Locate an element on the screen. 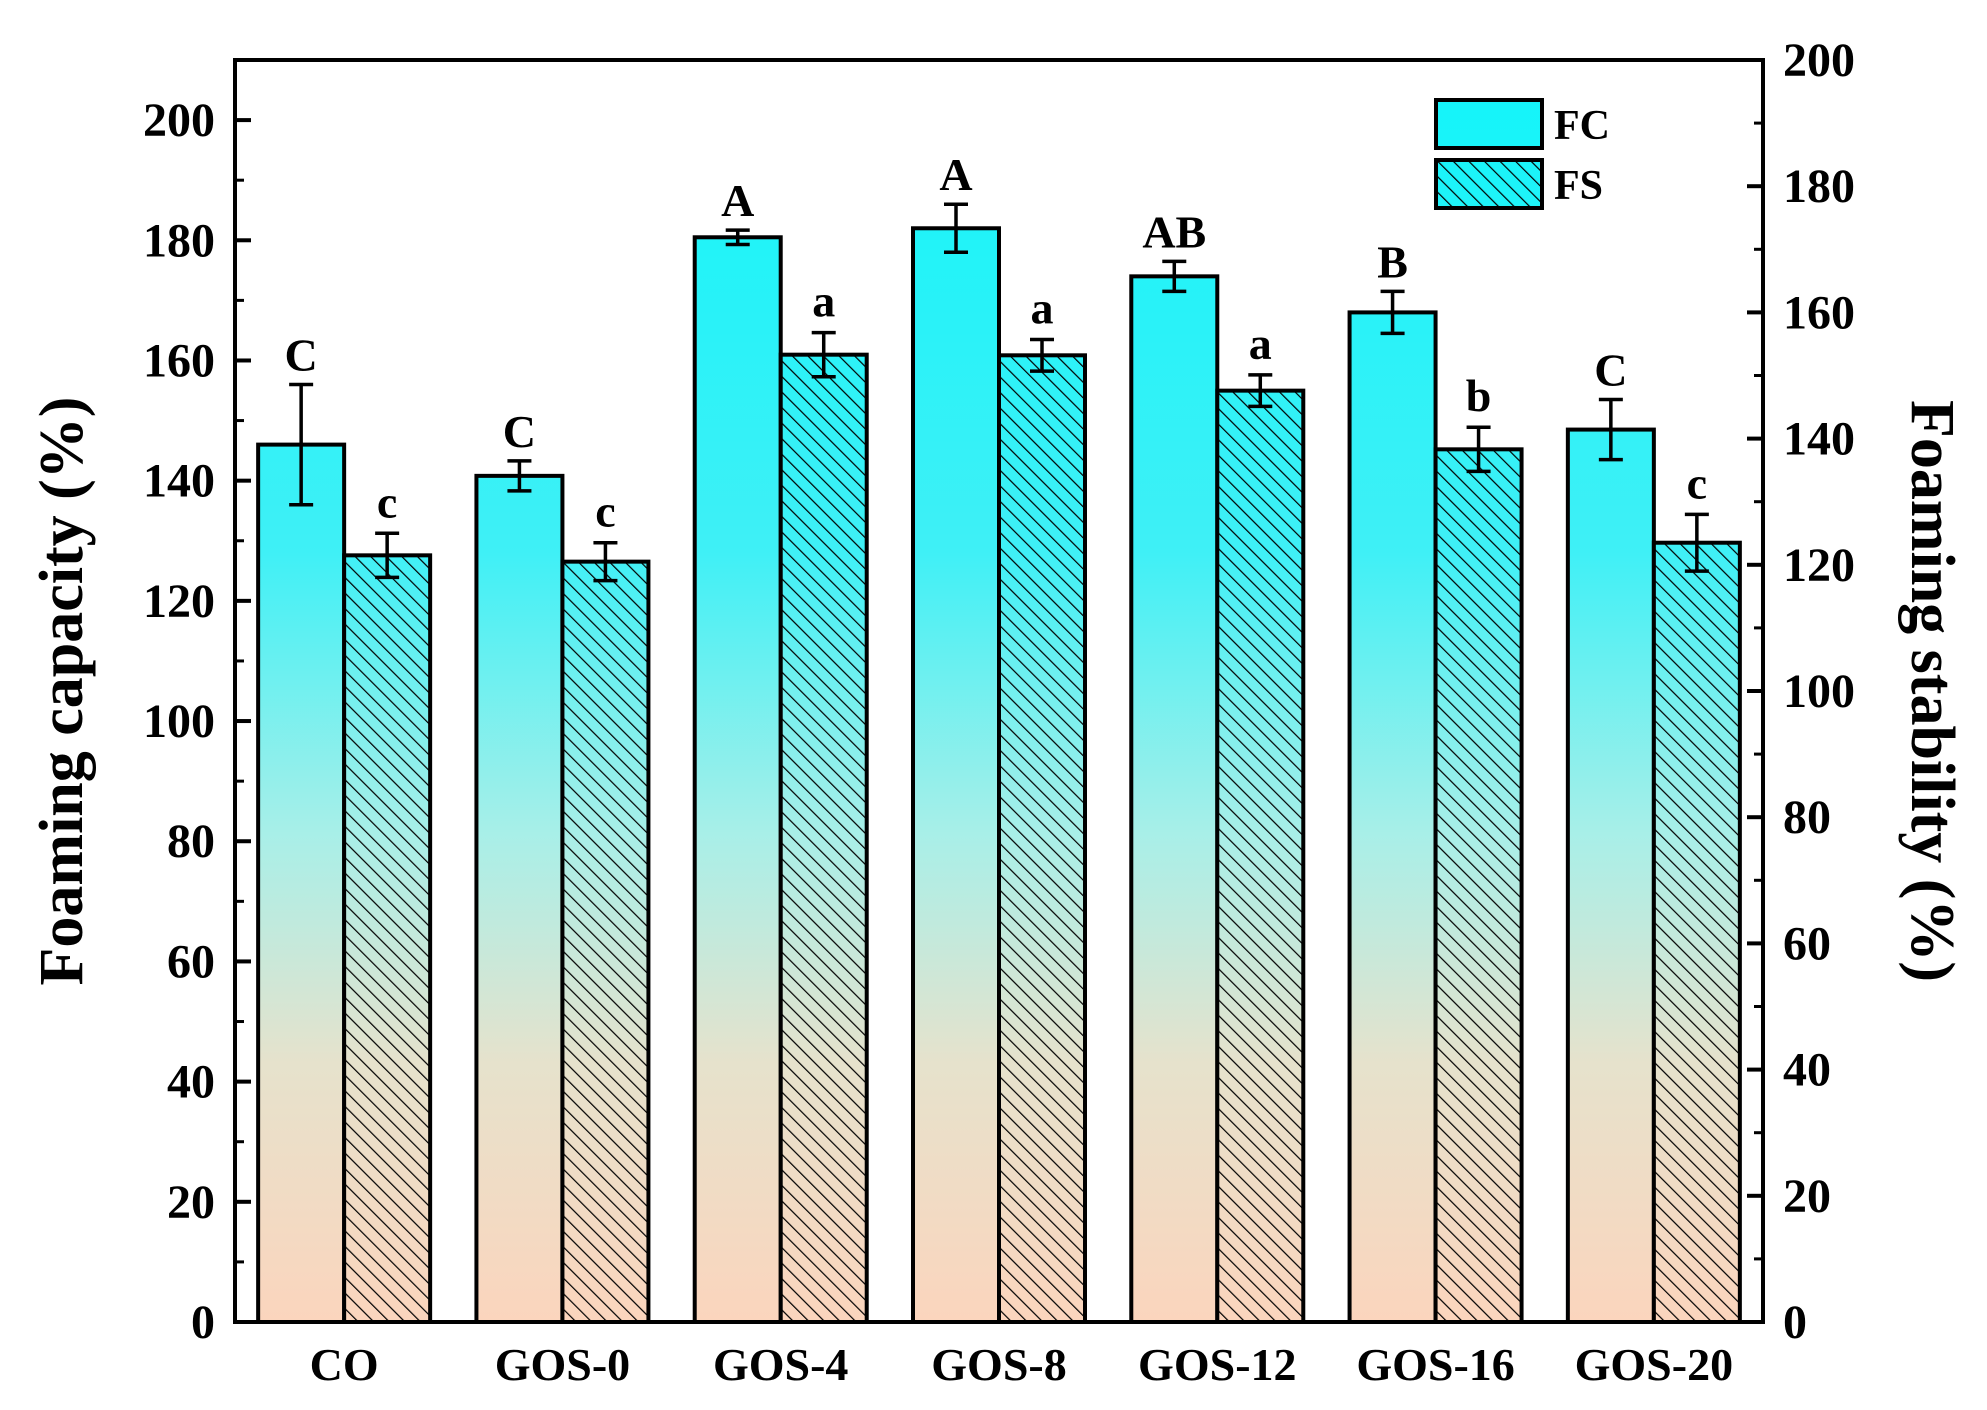 This screenshot has width=1987, height=1410. right-tick-label: 180 is located at coordinates (1819, 186).